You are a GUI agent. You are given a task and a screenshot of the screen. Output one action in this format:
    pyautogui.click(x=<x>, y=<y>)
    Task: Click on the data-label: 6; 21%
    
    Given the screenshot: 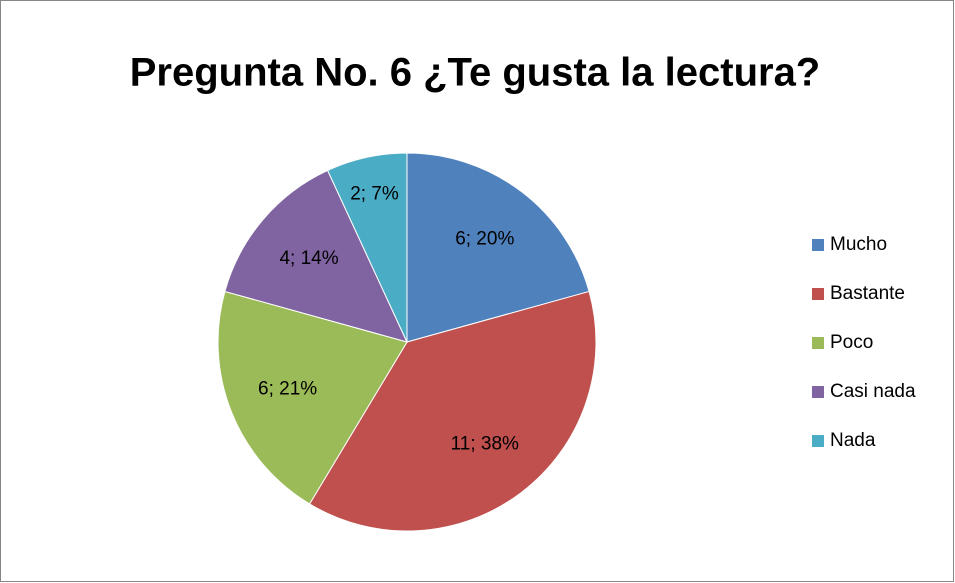 What is the action you would take?
    pyautogui.click(x=287, y=389)
    